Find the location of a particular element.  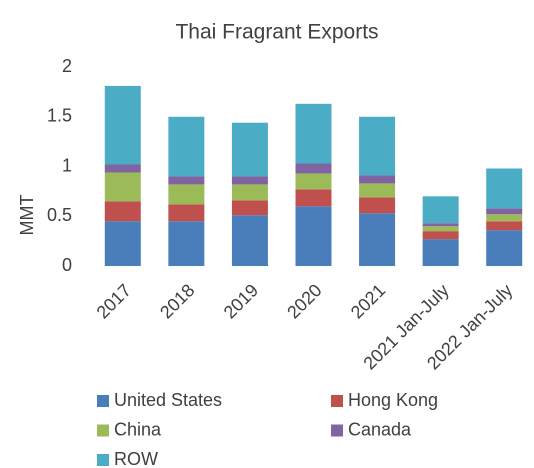

y-tick-label: 2 is located at coordinates (67, 66).